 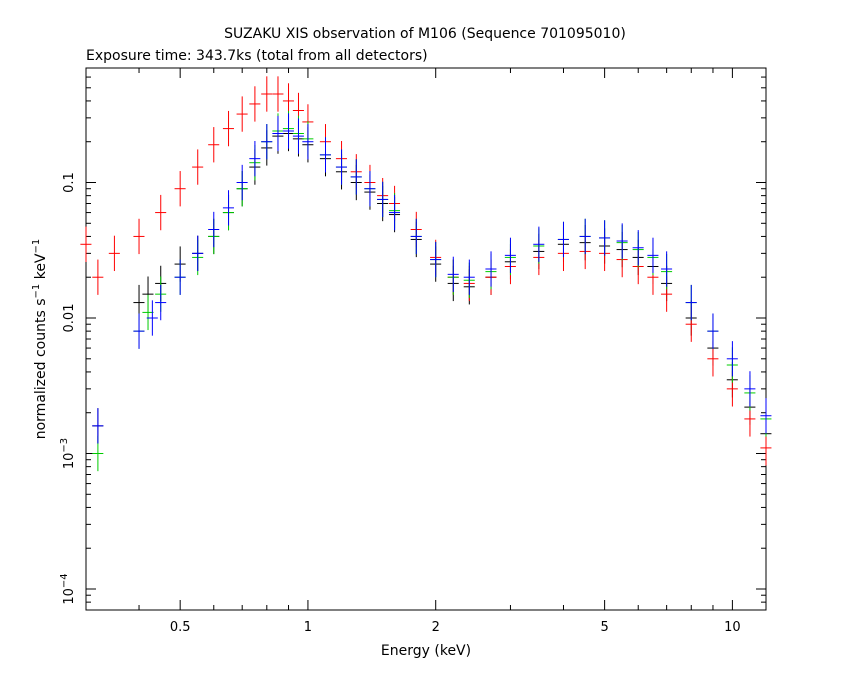 I want to click on y-tick-label-base: 0.1, so click(x=69, y=182).